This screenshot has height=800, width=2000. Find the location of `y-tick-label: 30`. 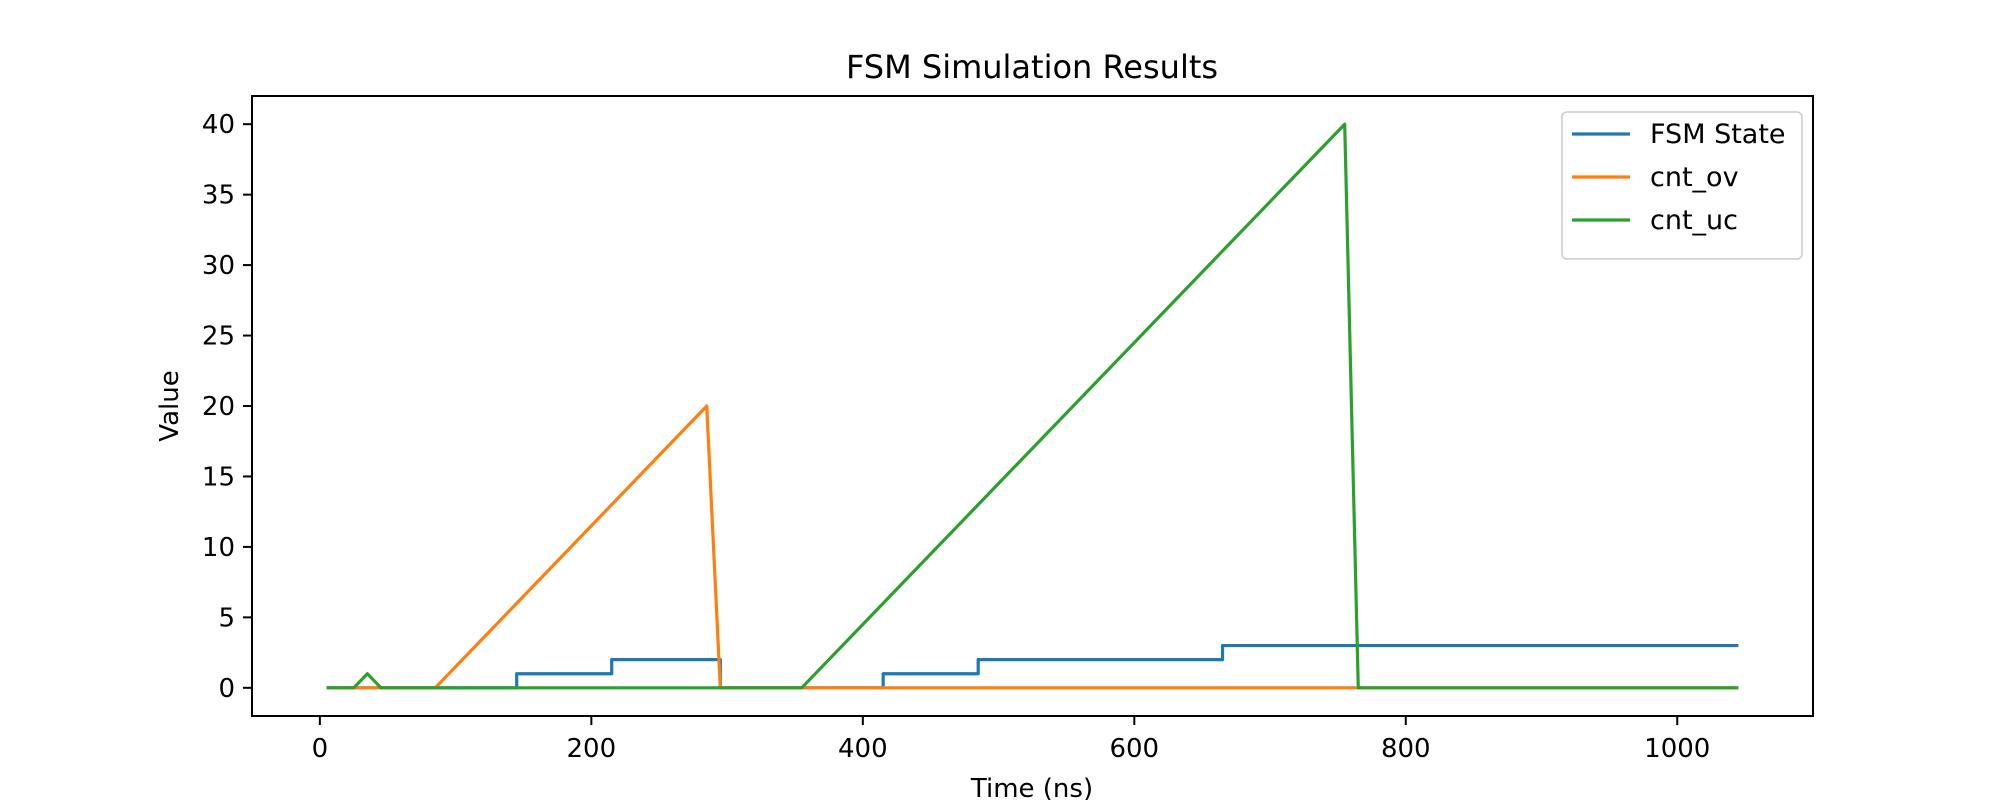

y-tick-label: 30 is located at coordinates (218, 266).